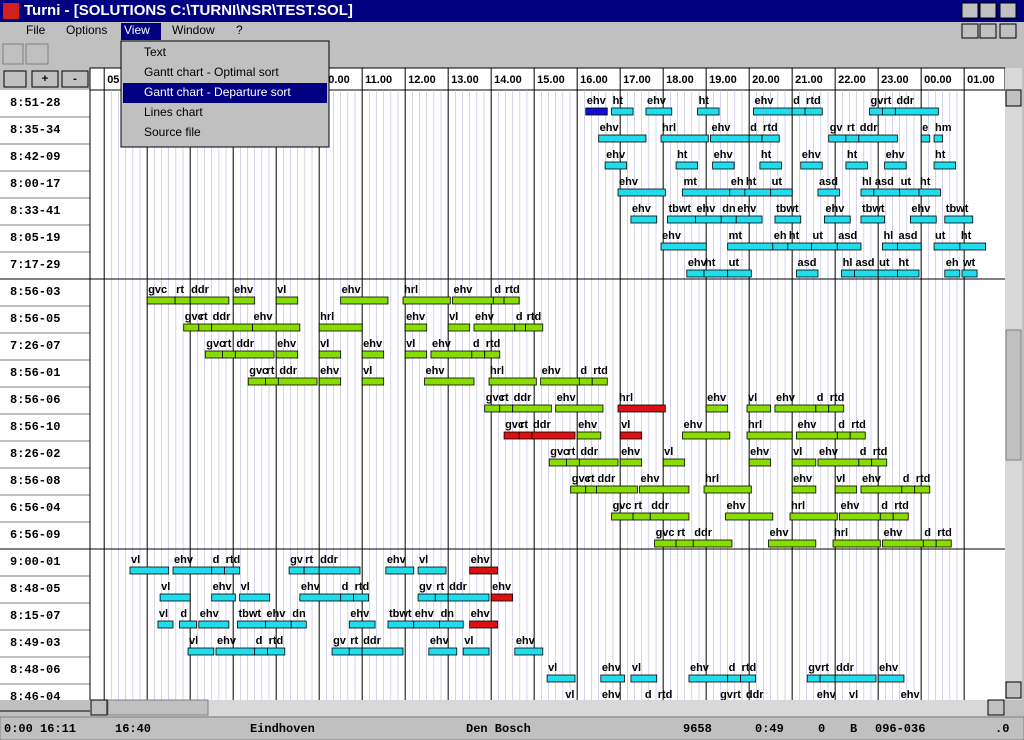 The height and width of the screenshot is (740, 1024). What do you see at coordinates (970, 31) in the screenshot?
I see `child-minimize` at bounding box center [970, 31].